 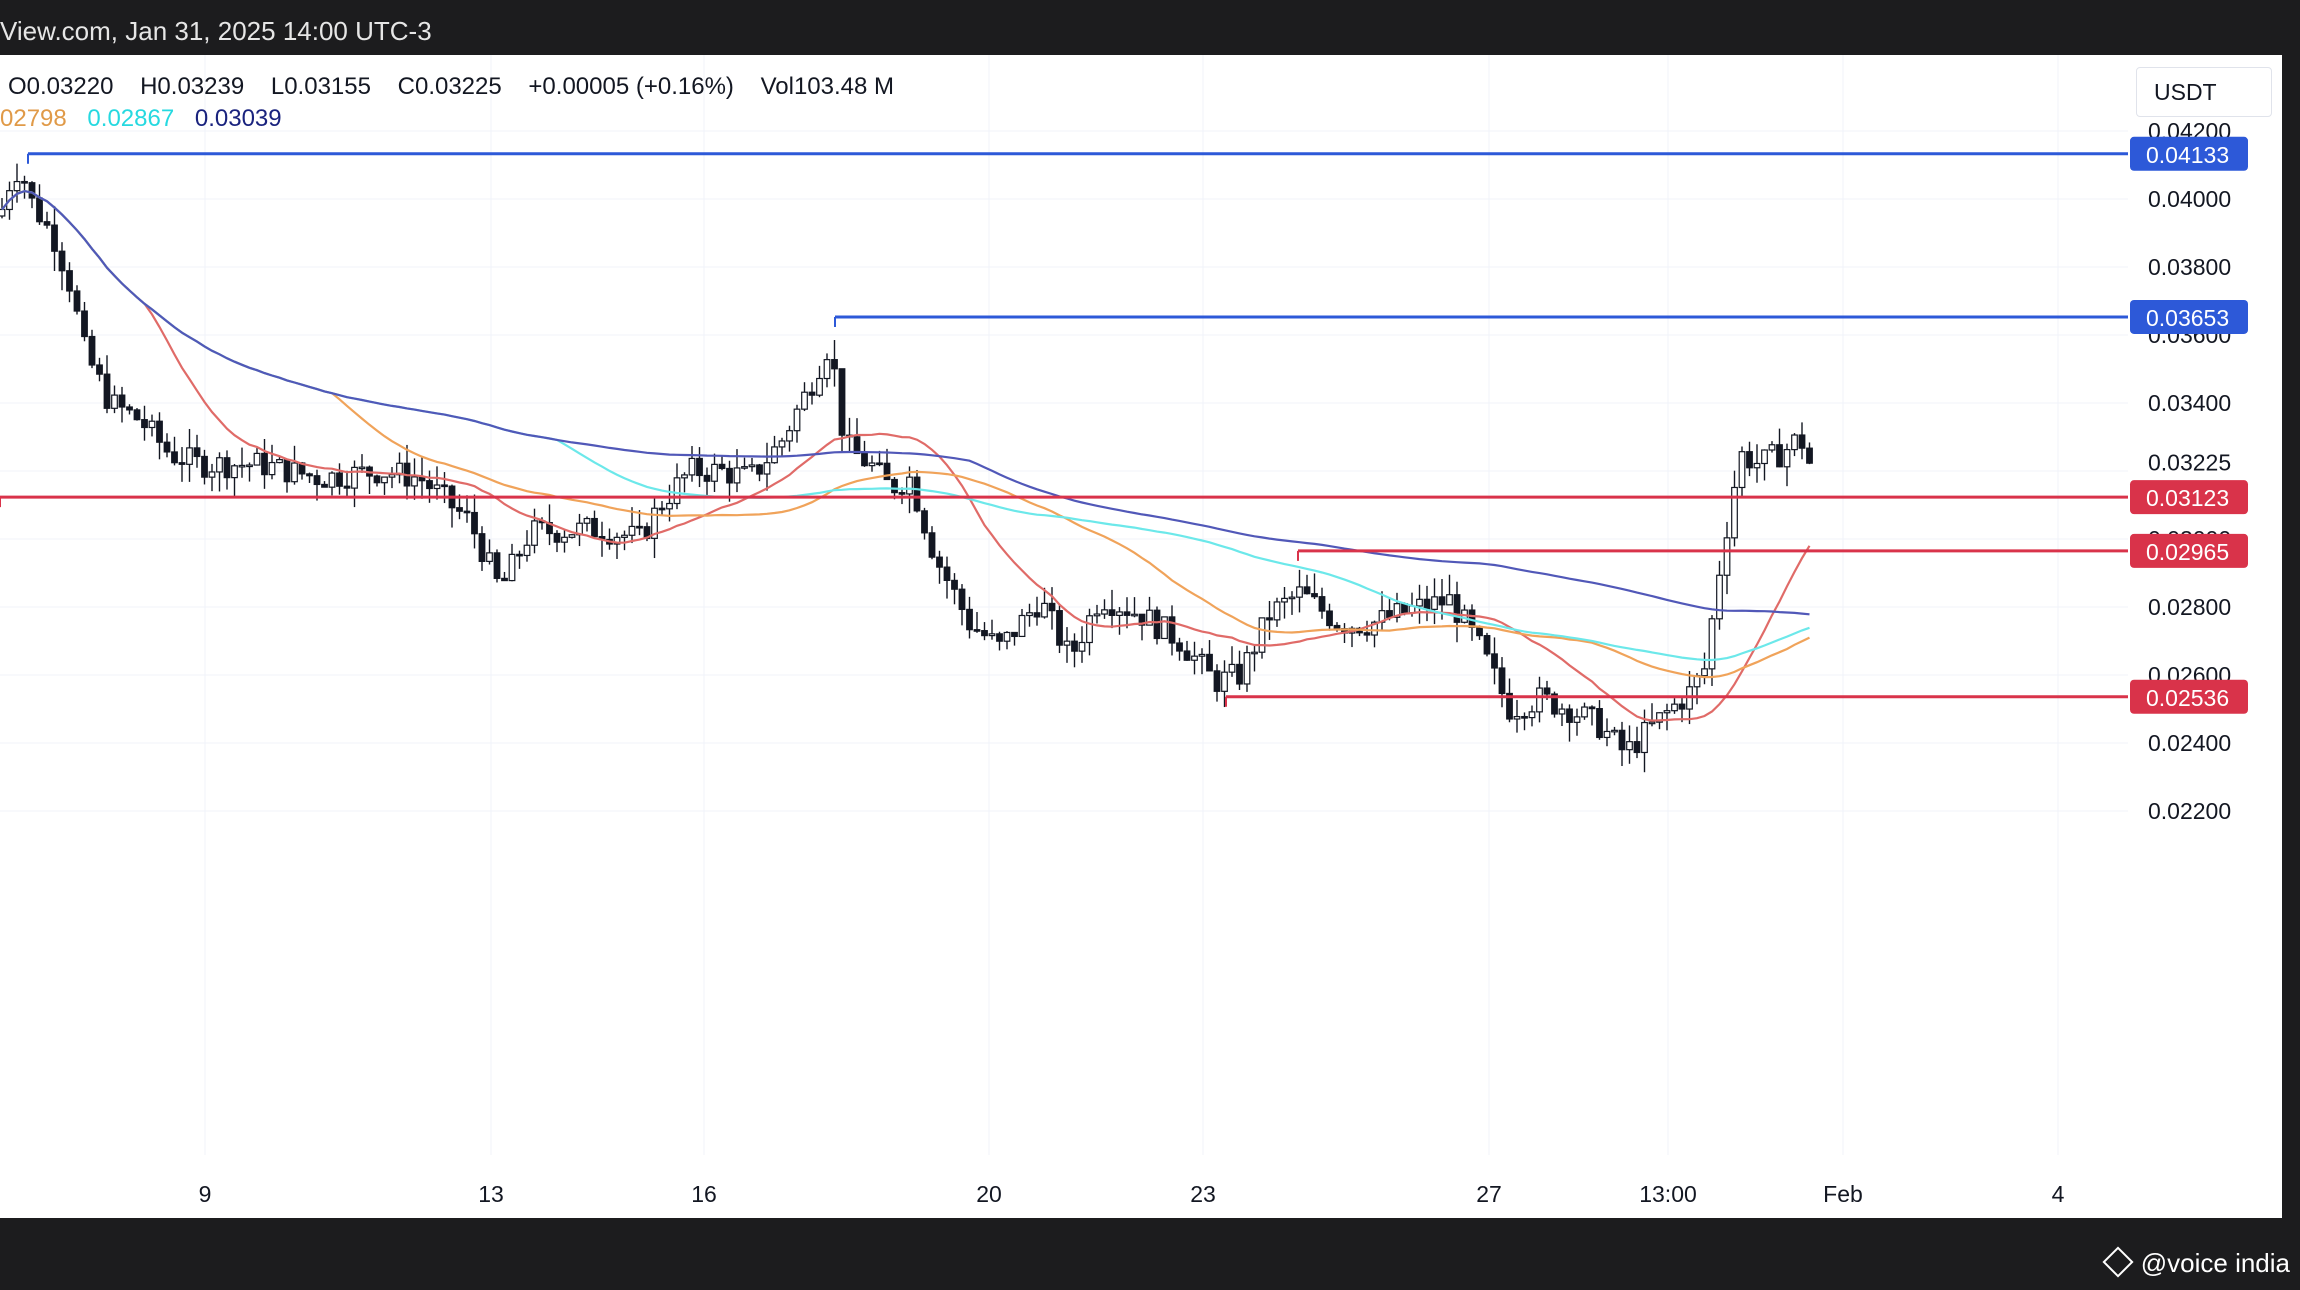 What do you see at coordinates (2189, 403) in the screenshot?
I see `y-tick-label: 0.03400` at bounding box center [2189, 403].